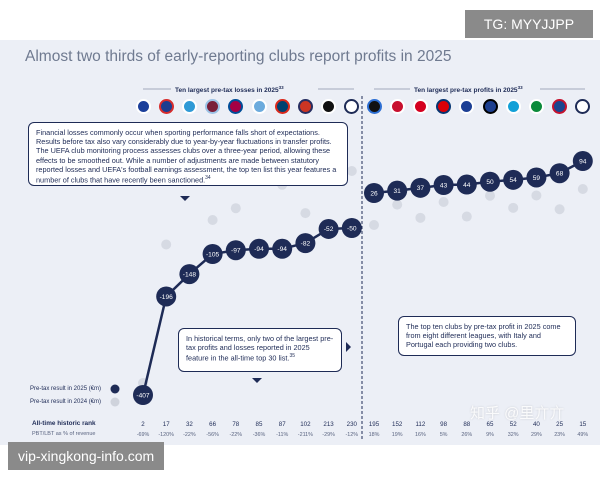 The width and height of the screenshot is (600, 480). I want to click on inter-crest-icon, so click(490, 106).